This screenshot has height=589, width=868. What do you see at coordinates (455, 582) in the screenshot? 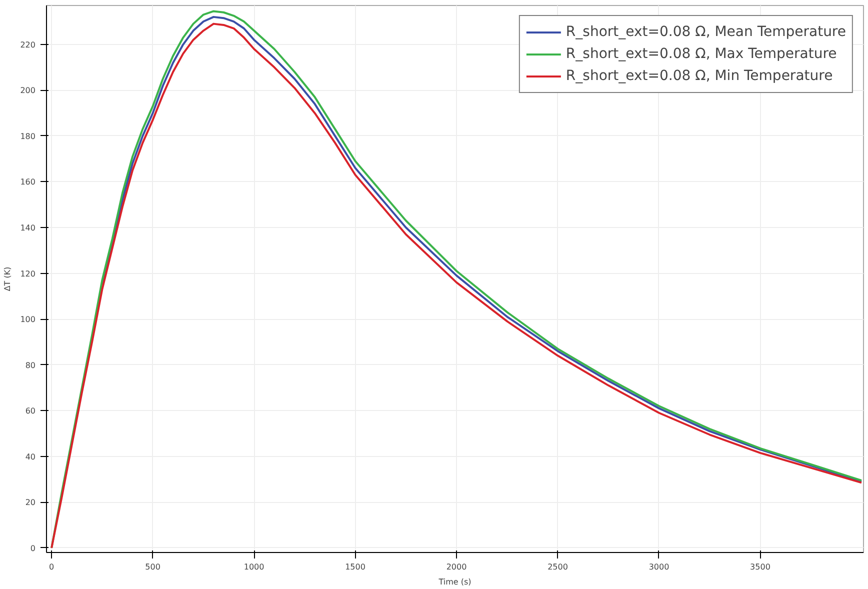
I see `x-axis-title: Time (s)` at bounding box center [455, 582].